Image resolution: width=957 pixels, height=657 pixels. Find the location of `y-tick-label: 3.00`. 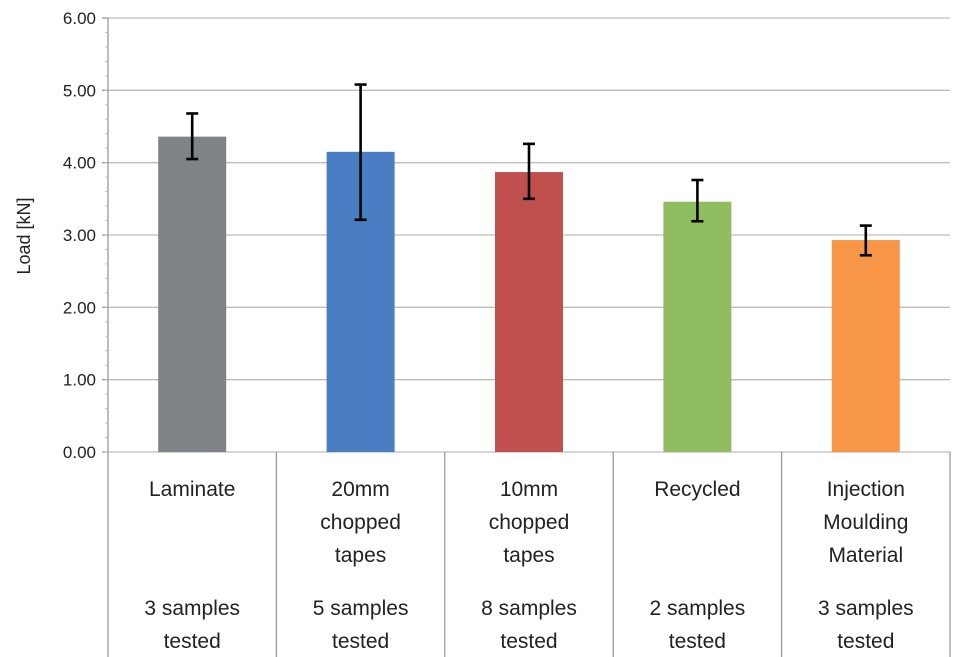

y-tick-label: 3.00 is located at coordinates (79, 235).